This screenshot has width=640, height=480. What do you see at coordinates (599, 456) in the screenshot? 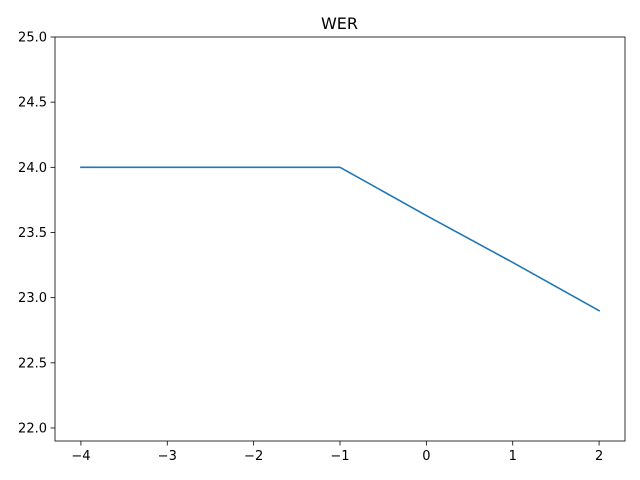
I see `x-tick-label: 2` at bounding box center [599, 456].